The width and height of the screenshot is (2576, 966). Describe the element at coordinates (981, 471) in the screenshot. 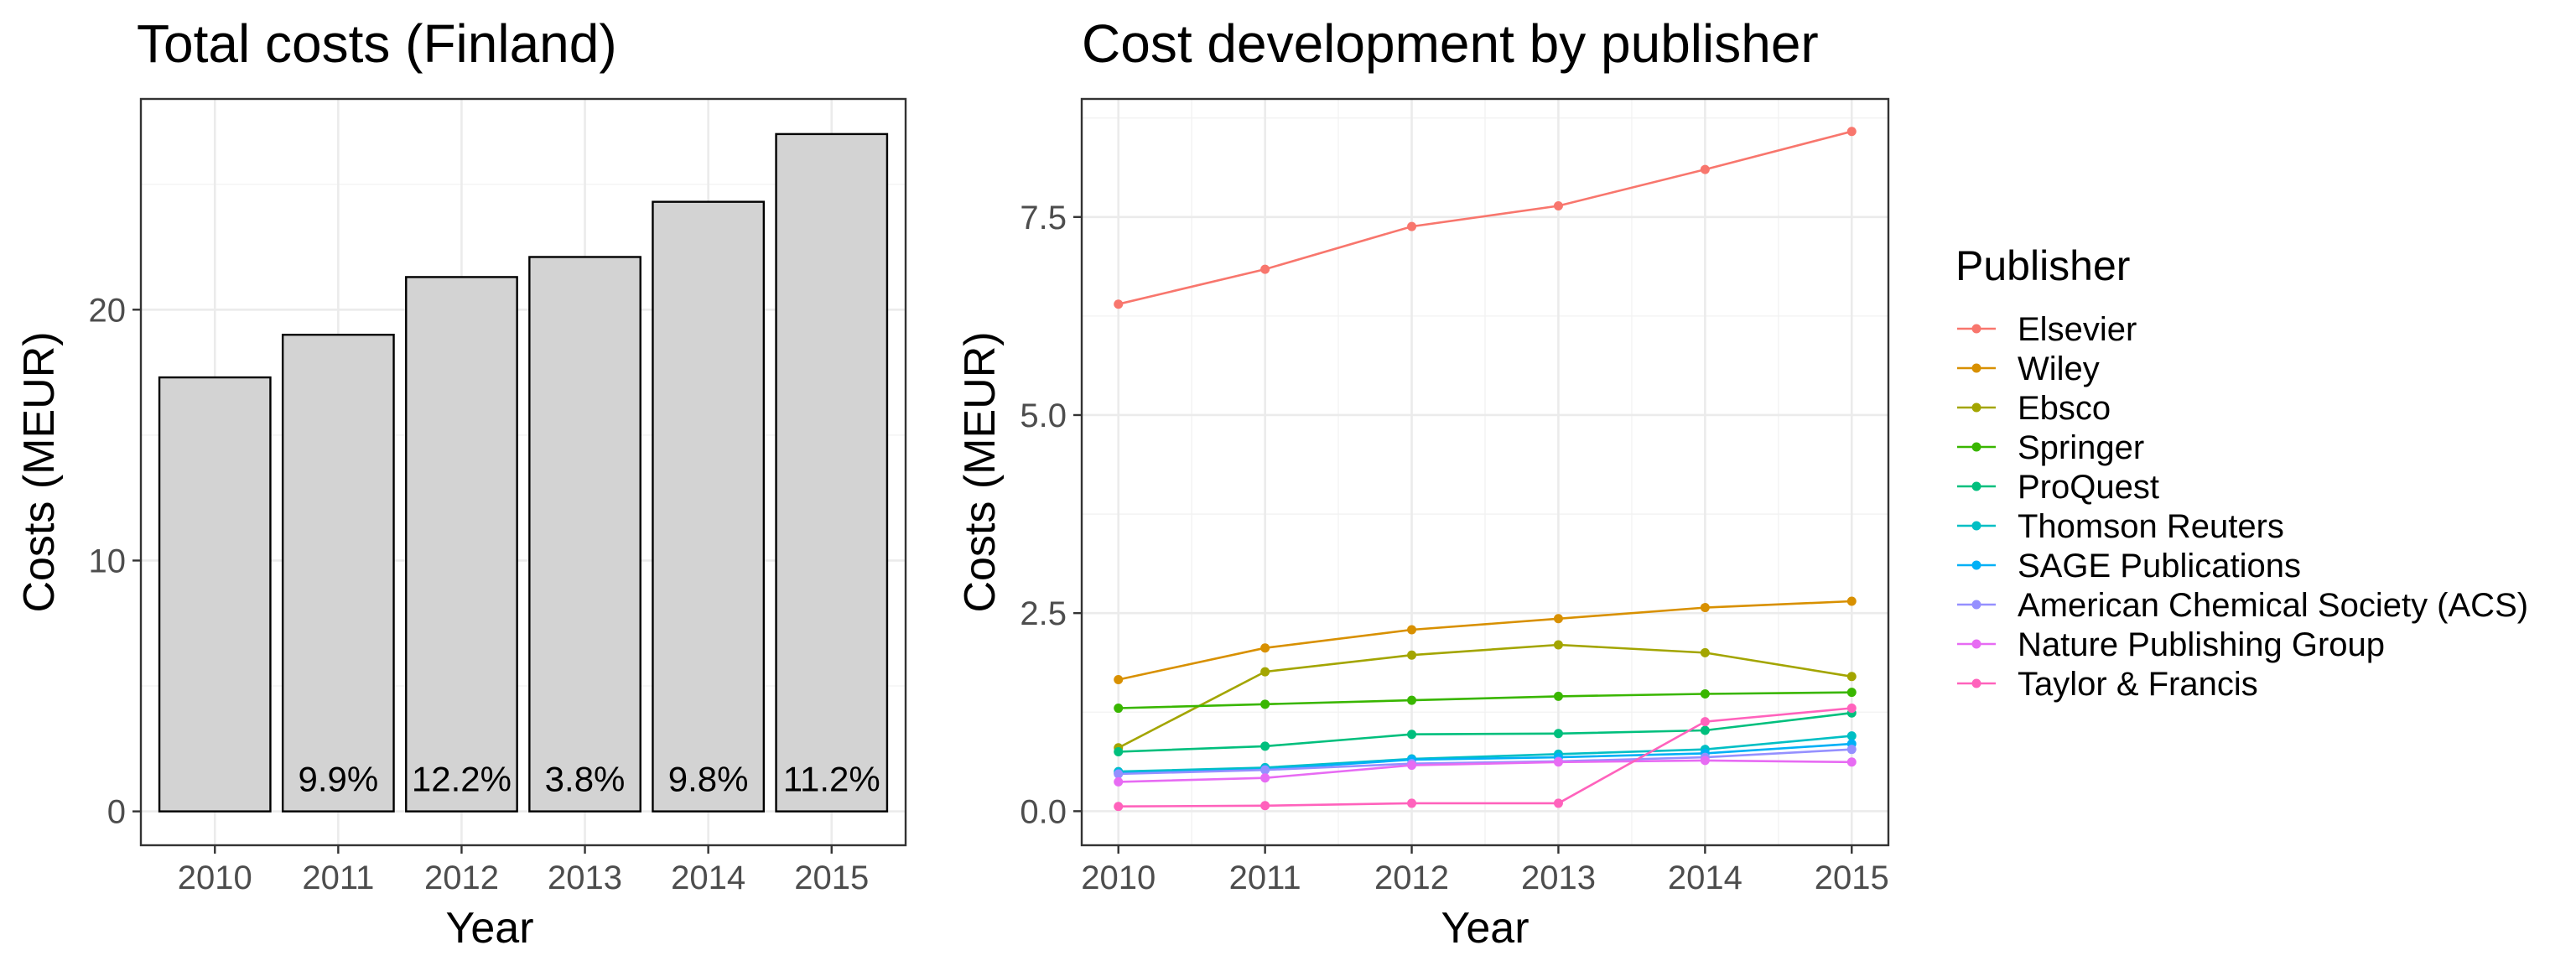

I see `right-y-axis-title: Costs (MEUR)` at that location.